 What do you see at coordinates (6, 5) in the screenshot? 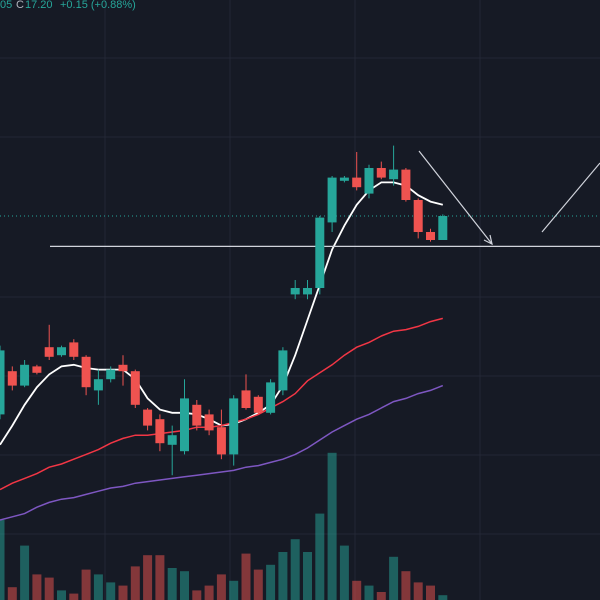
I see `header-tail: 05` at bounding box center [6, 5].